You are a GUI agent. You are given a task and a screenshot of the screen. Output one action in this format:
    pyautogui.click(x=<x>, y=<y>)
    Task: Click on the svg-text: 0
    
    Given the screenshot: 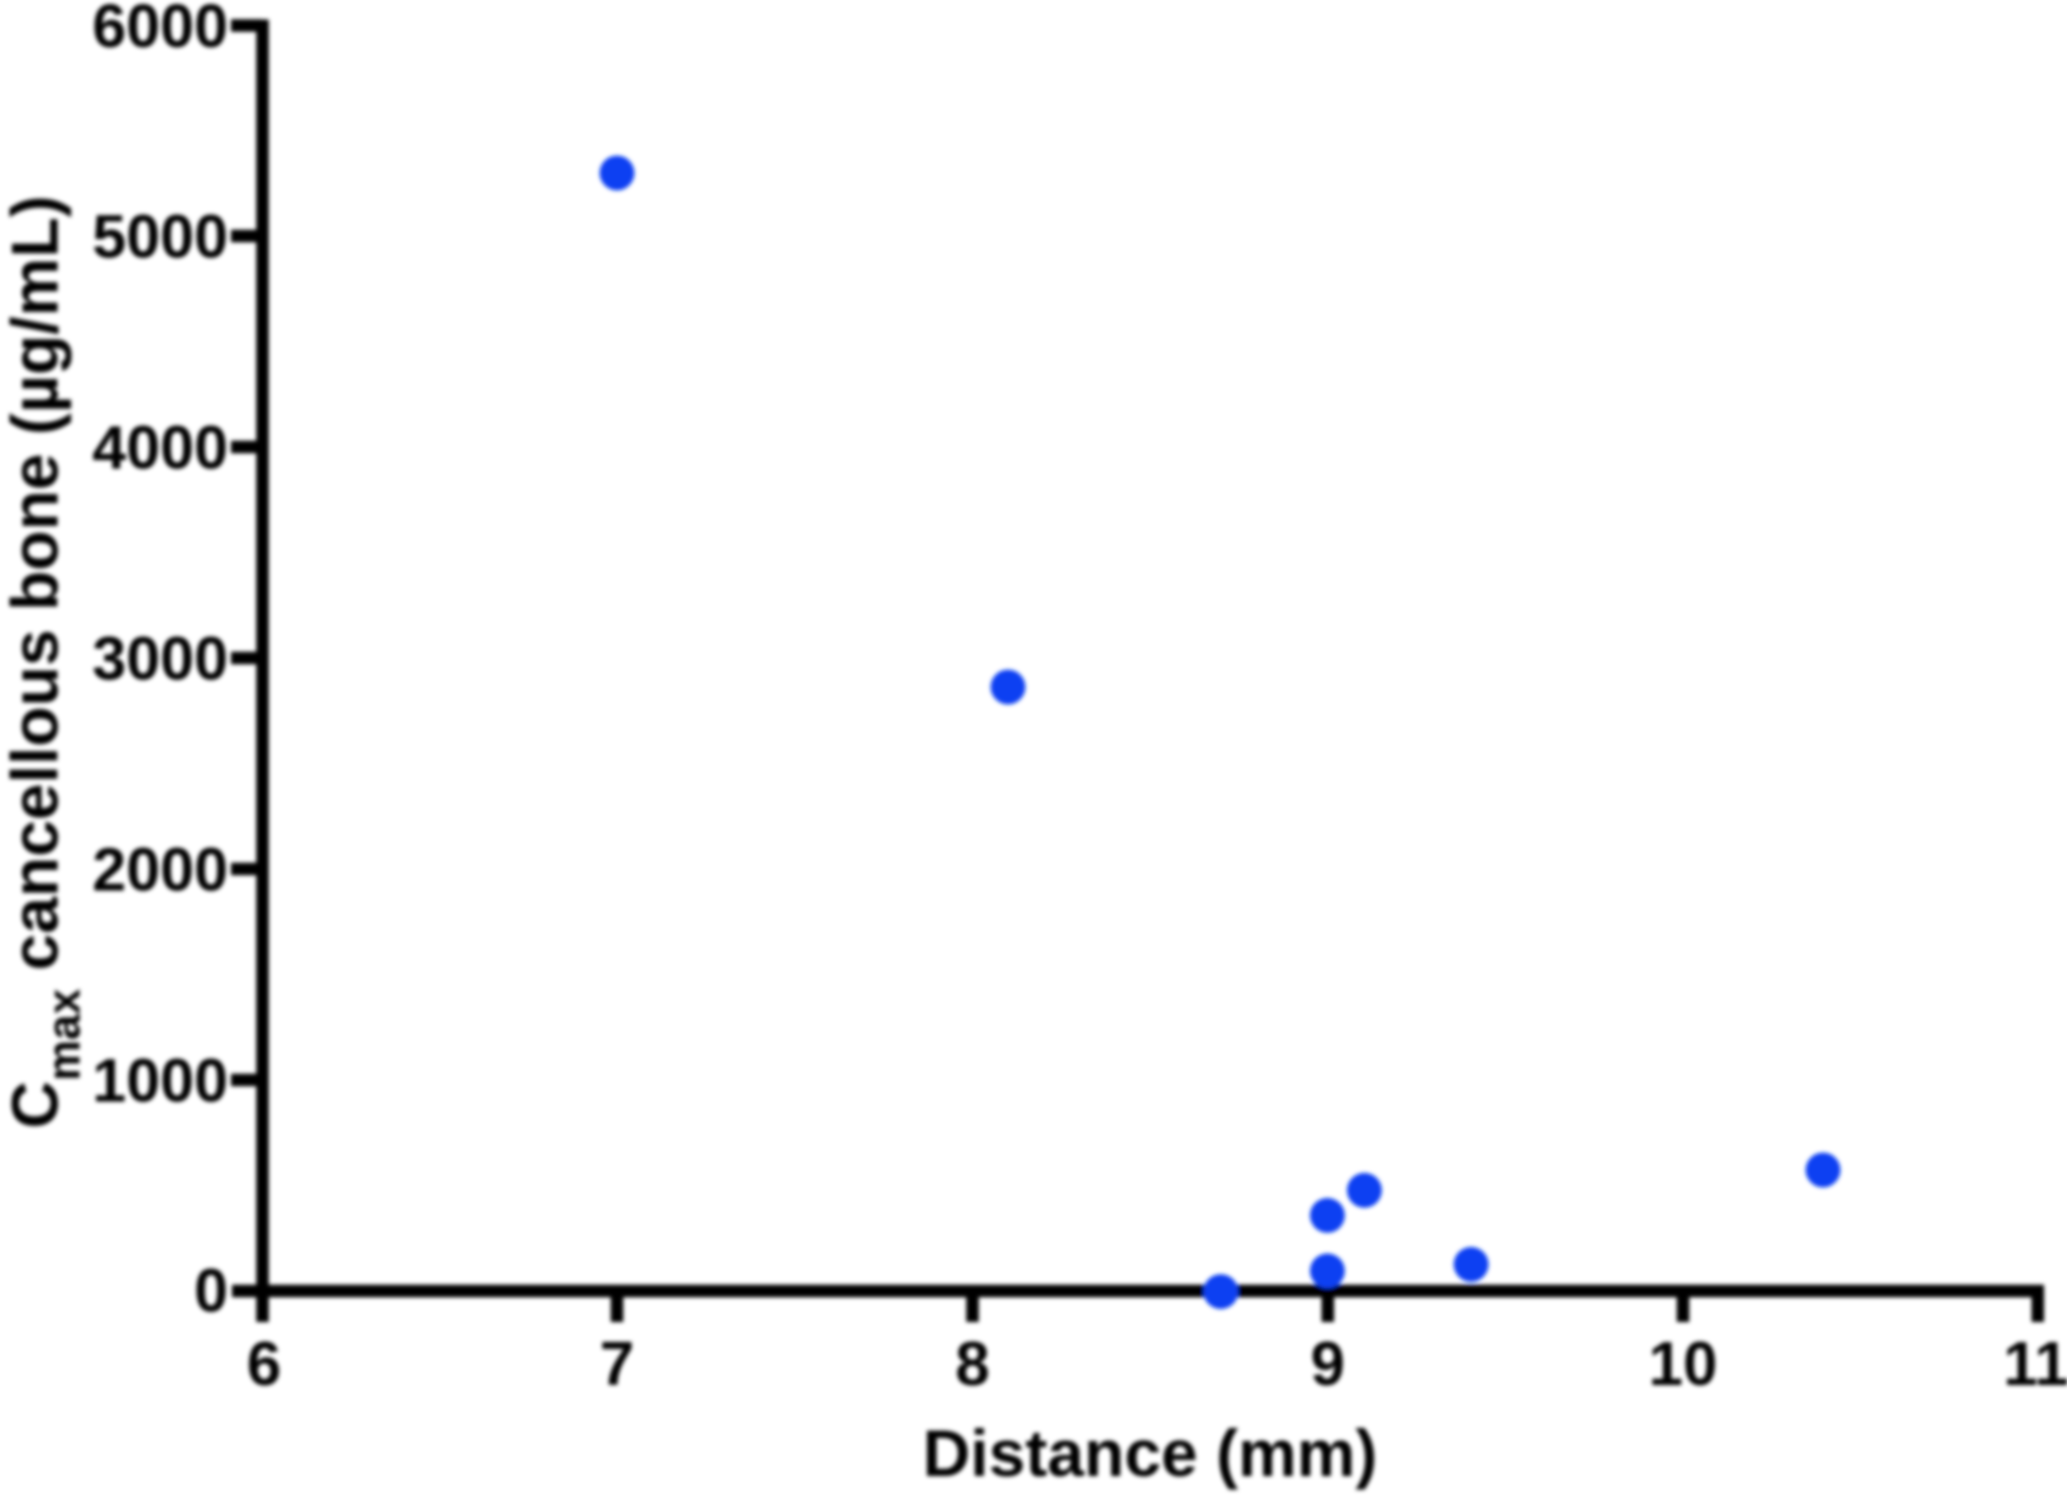 What is the action you would take?
    pyautogui.click(x=211, y=1291)
    